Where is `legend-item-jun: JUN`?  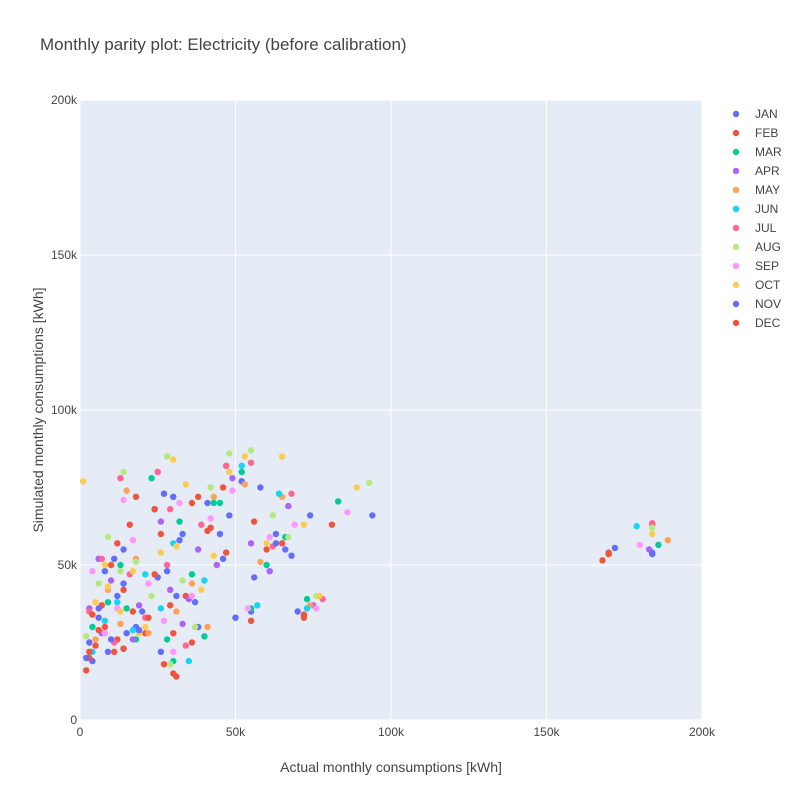 legend-item-jun: JUN is located at coordinates (755, 209).